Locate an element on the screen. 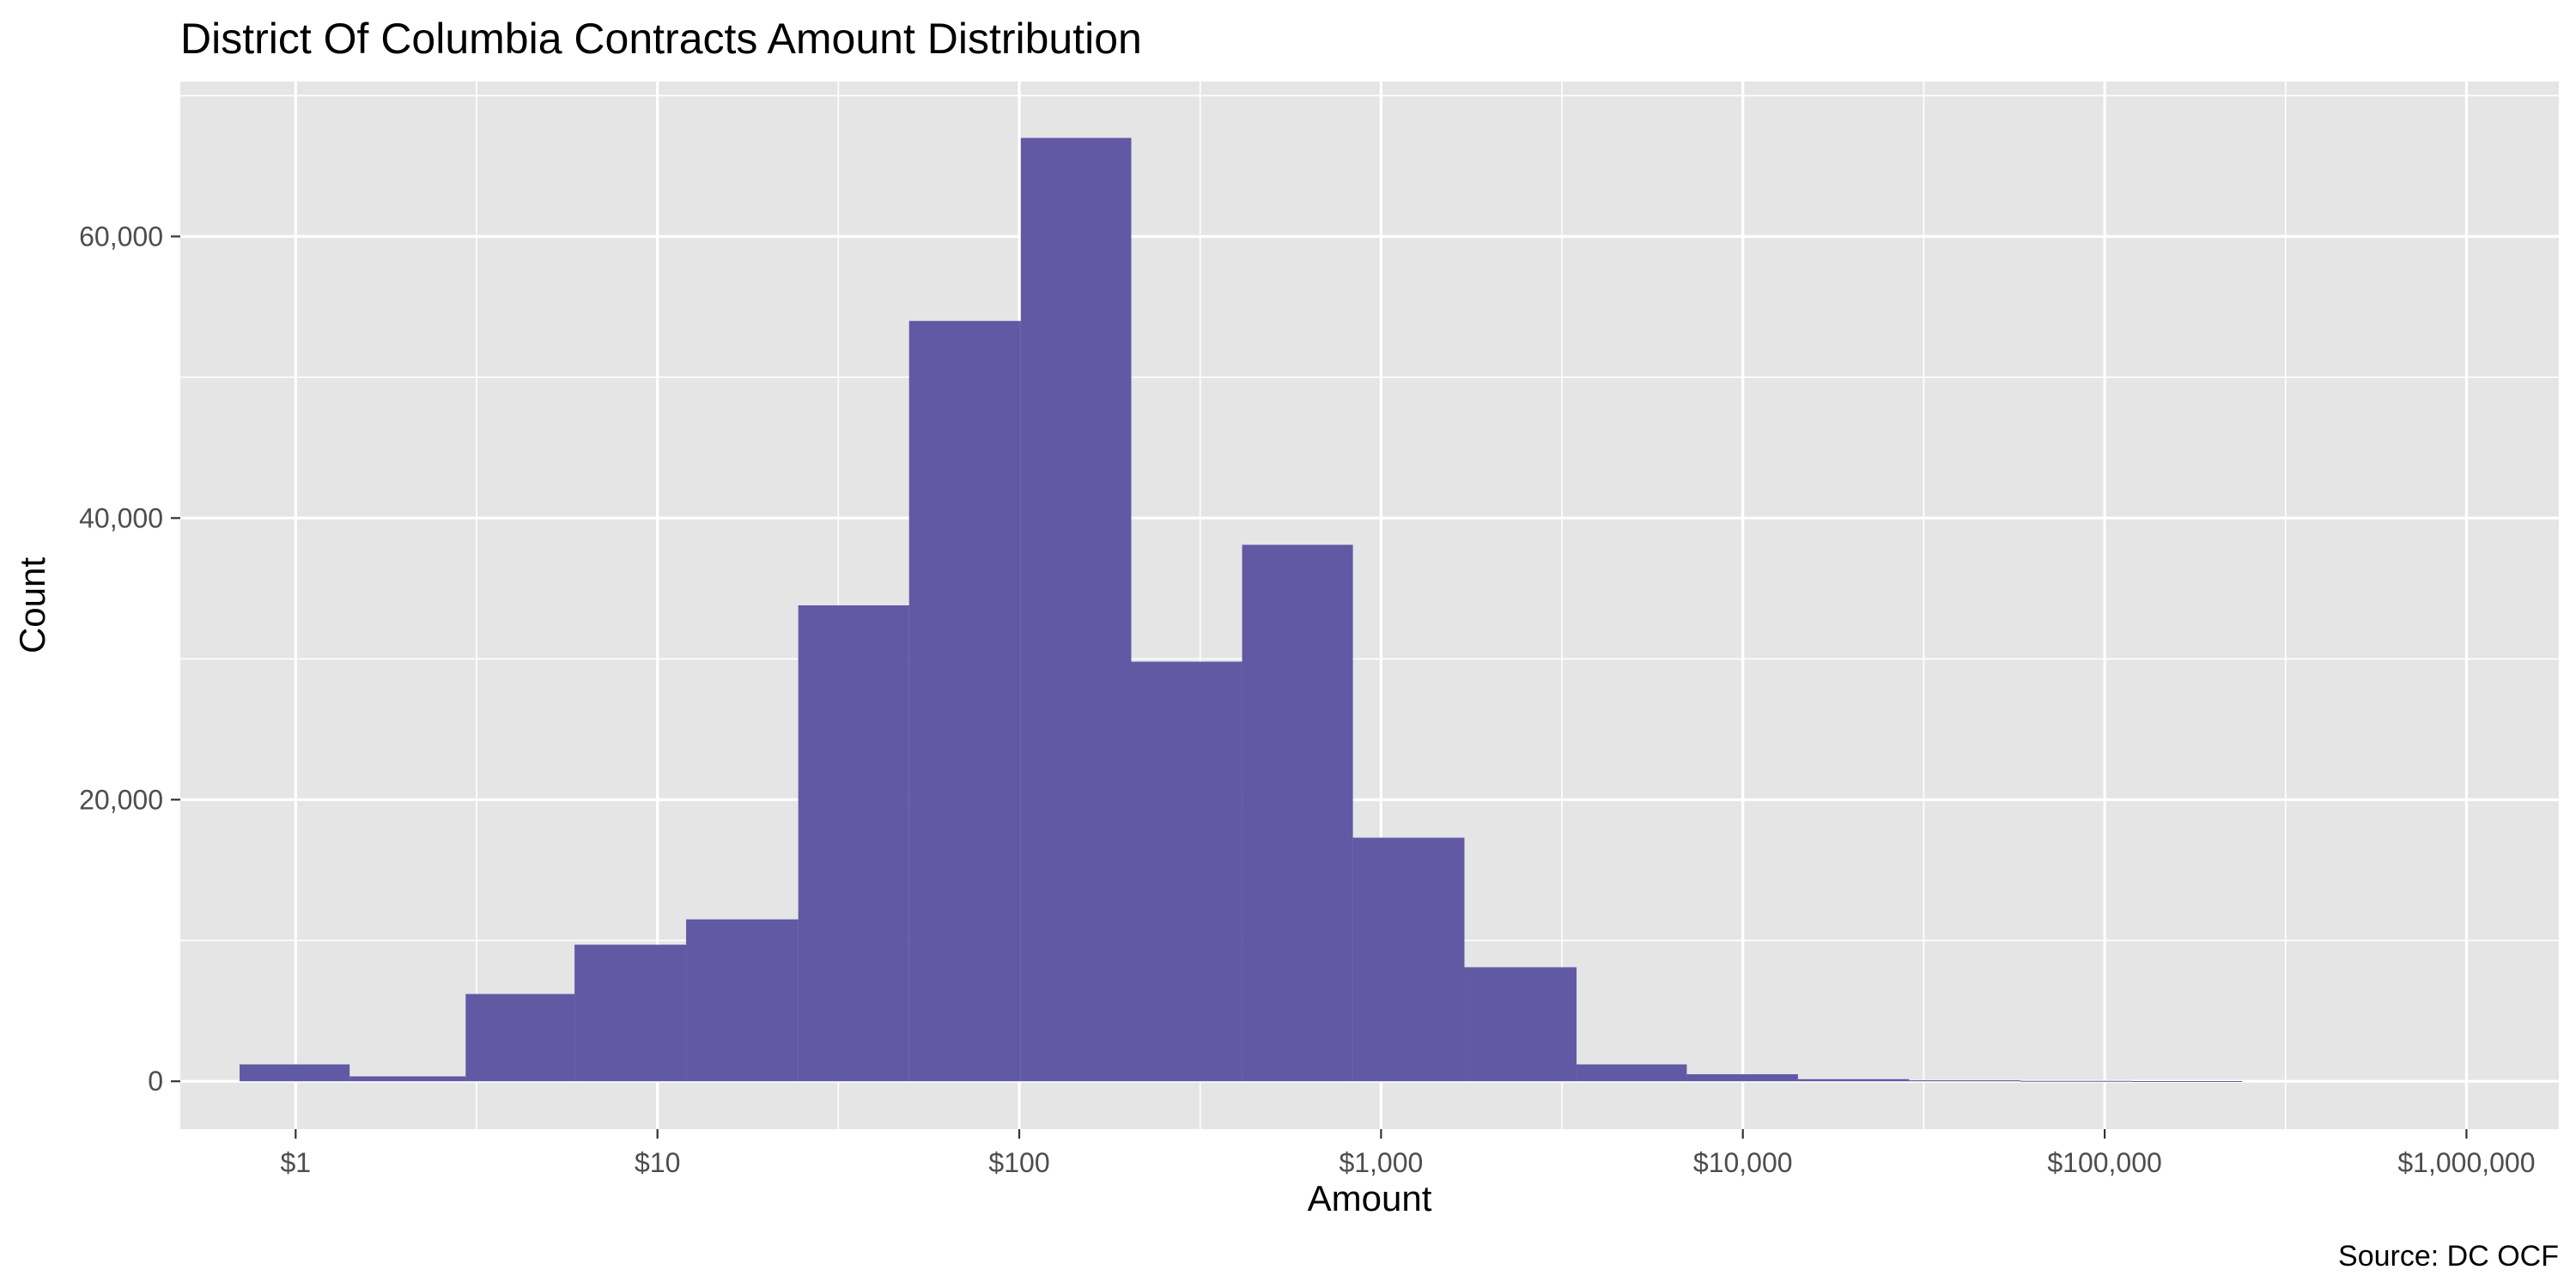  y-tick-label: 40,000 is located at coordinates (121, 517).